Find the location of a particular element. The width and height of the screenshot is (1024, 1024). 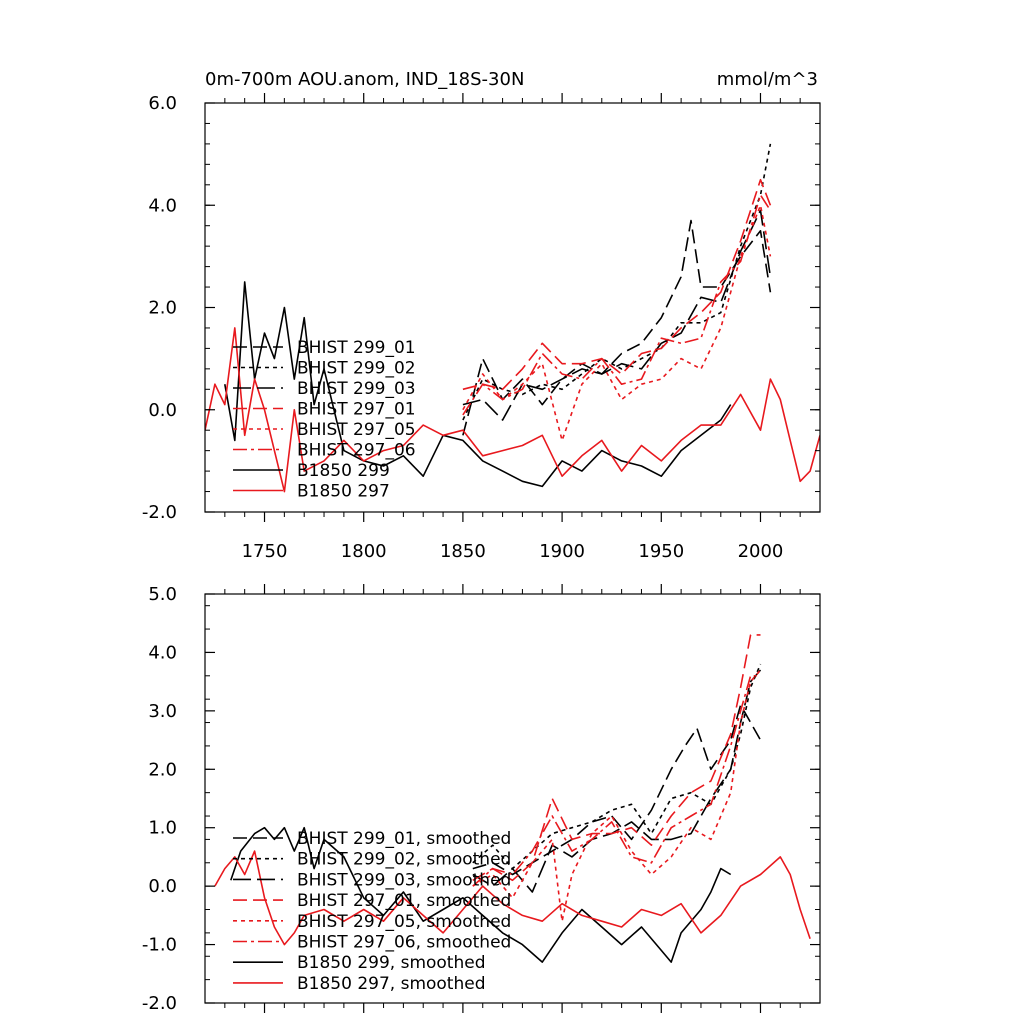

legend-label: BHIST 299_02, smoothed is located at coordinates (404, 860).